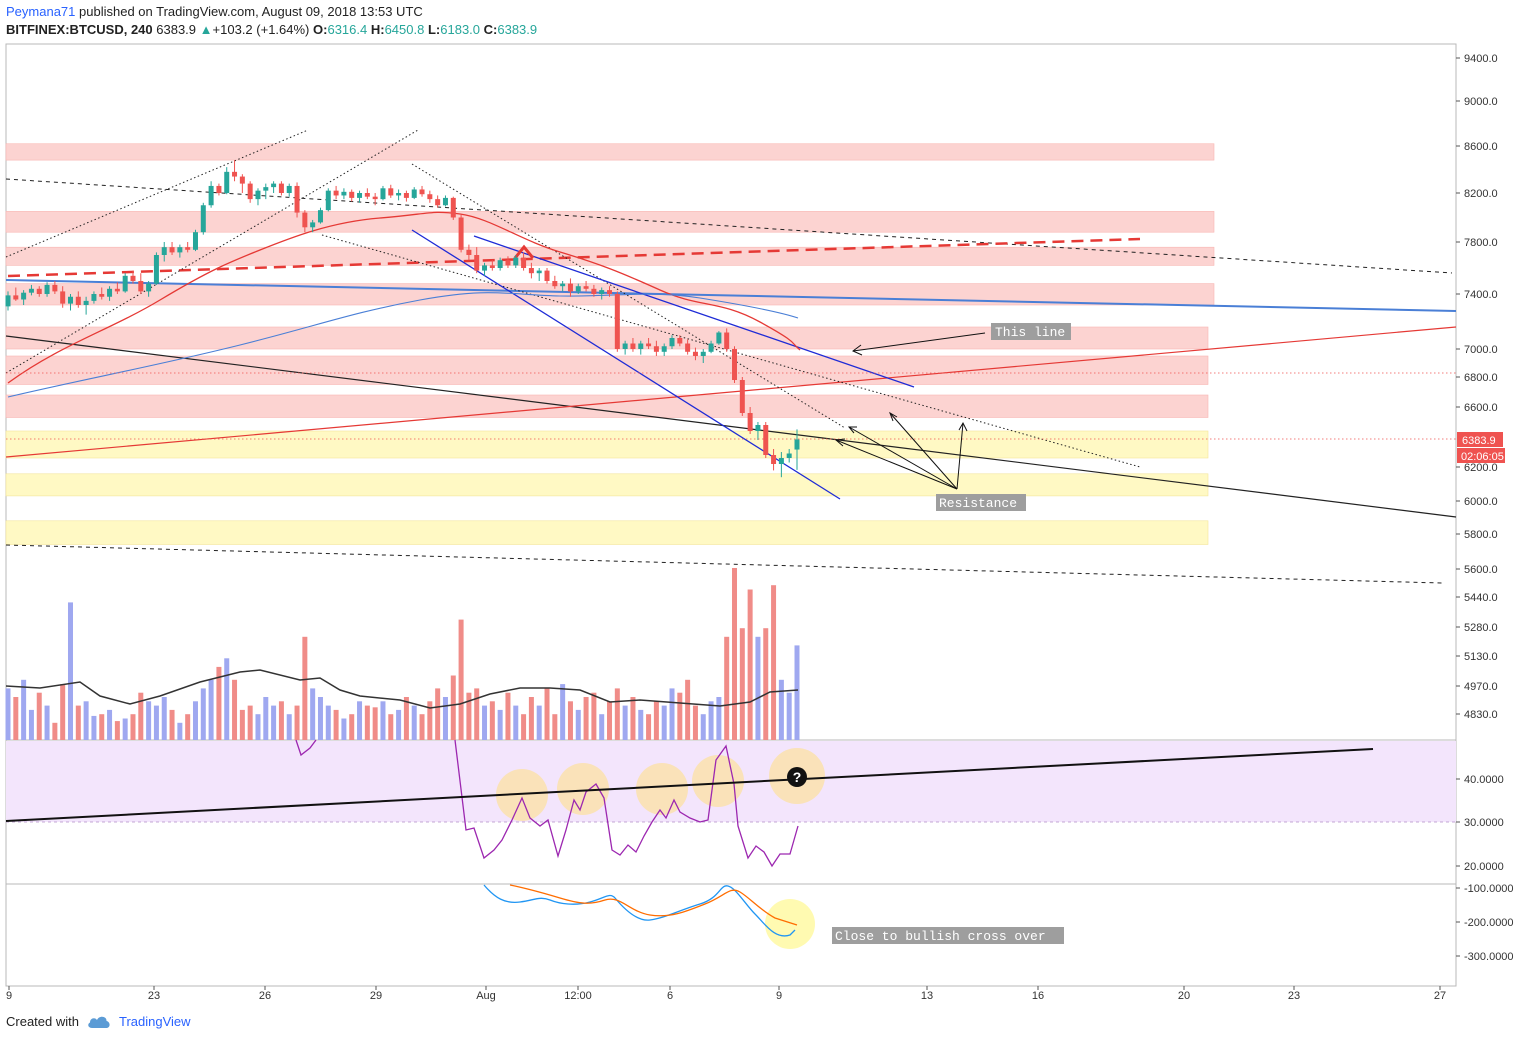 This screenshot has width=1525, height=1040. I want to click on blue-channel-upper-line, so click(694, 311).